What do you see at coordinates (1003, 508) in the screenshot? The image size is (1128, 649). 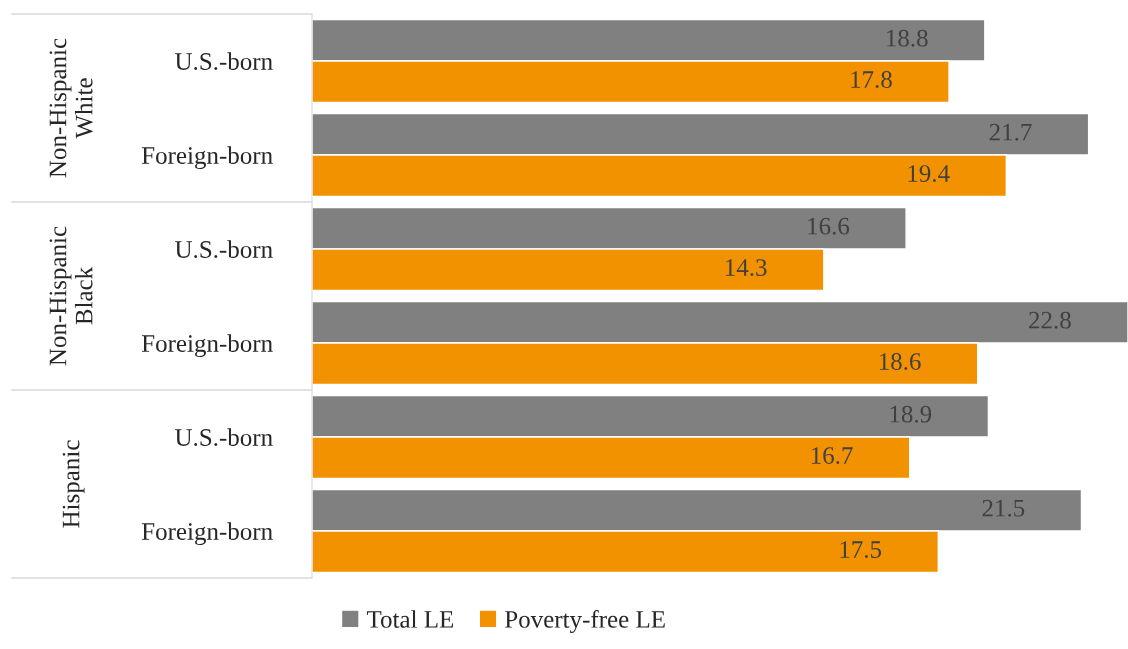 I see `data-label: 21.5` at bounding box center [1003, 508].